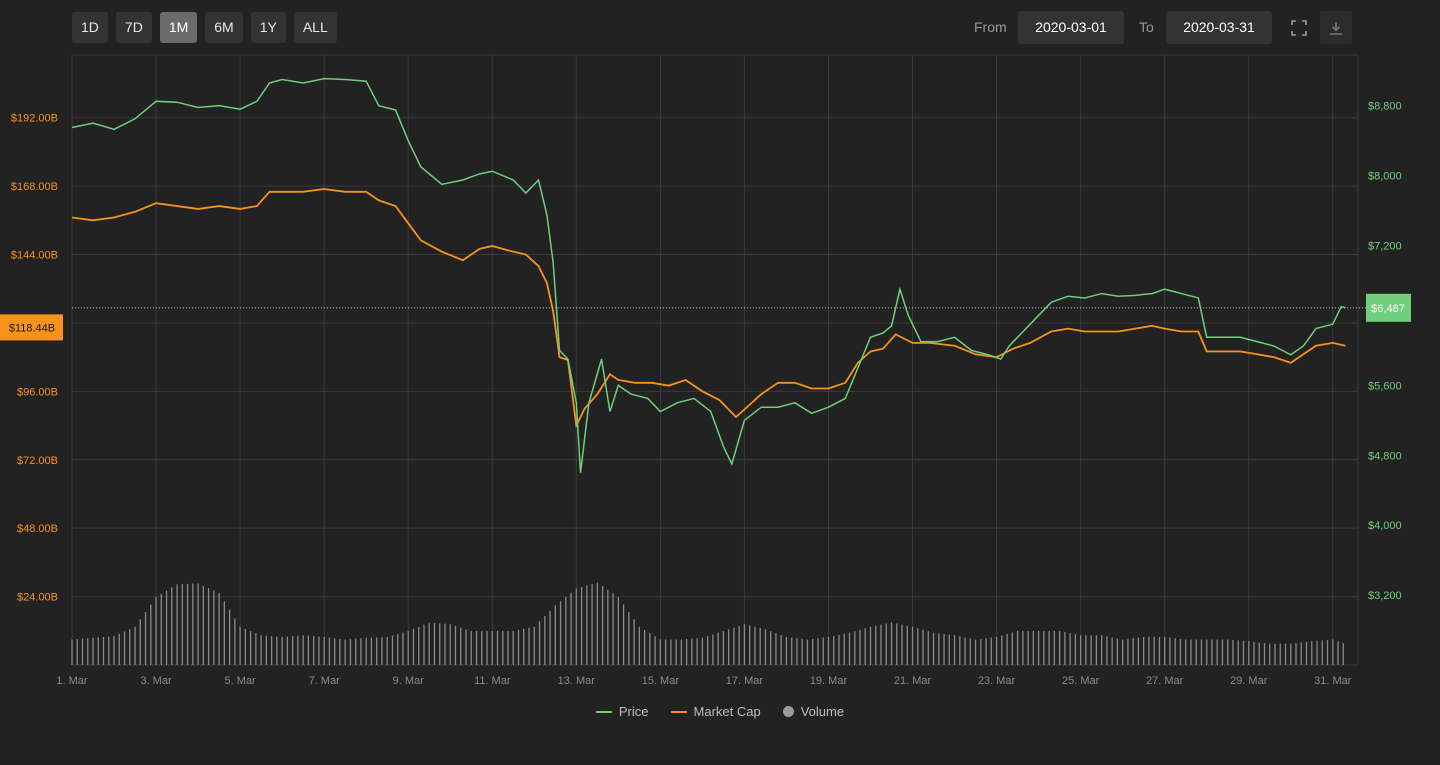 Image resolution: width=1440 pixels, height=765 pixels. What do you see at coordinates (224, 27) in the screenshot?
I see `range-6m-button: 6M` at bounding box center [224, 27].